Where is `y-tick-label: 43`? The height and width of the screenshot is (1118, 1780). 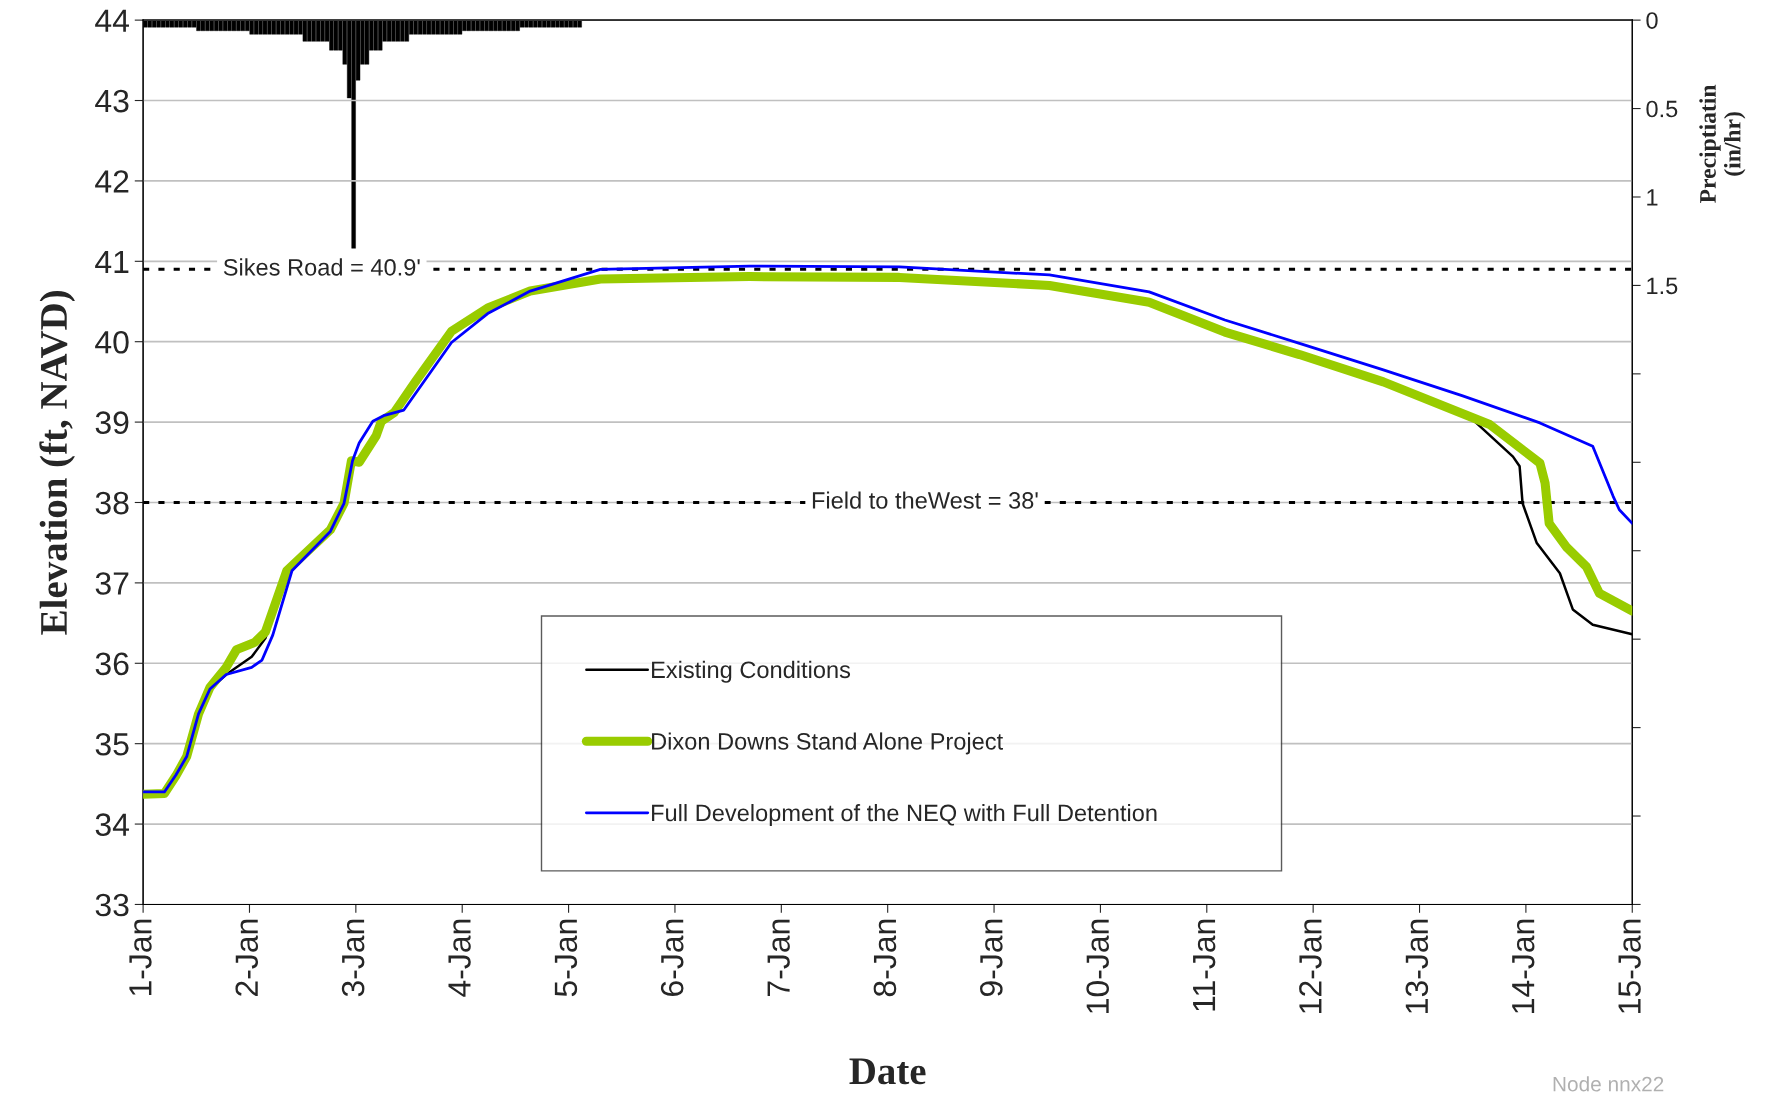
y-tick-label: 43 is located at coordinates (112, 101).